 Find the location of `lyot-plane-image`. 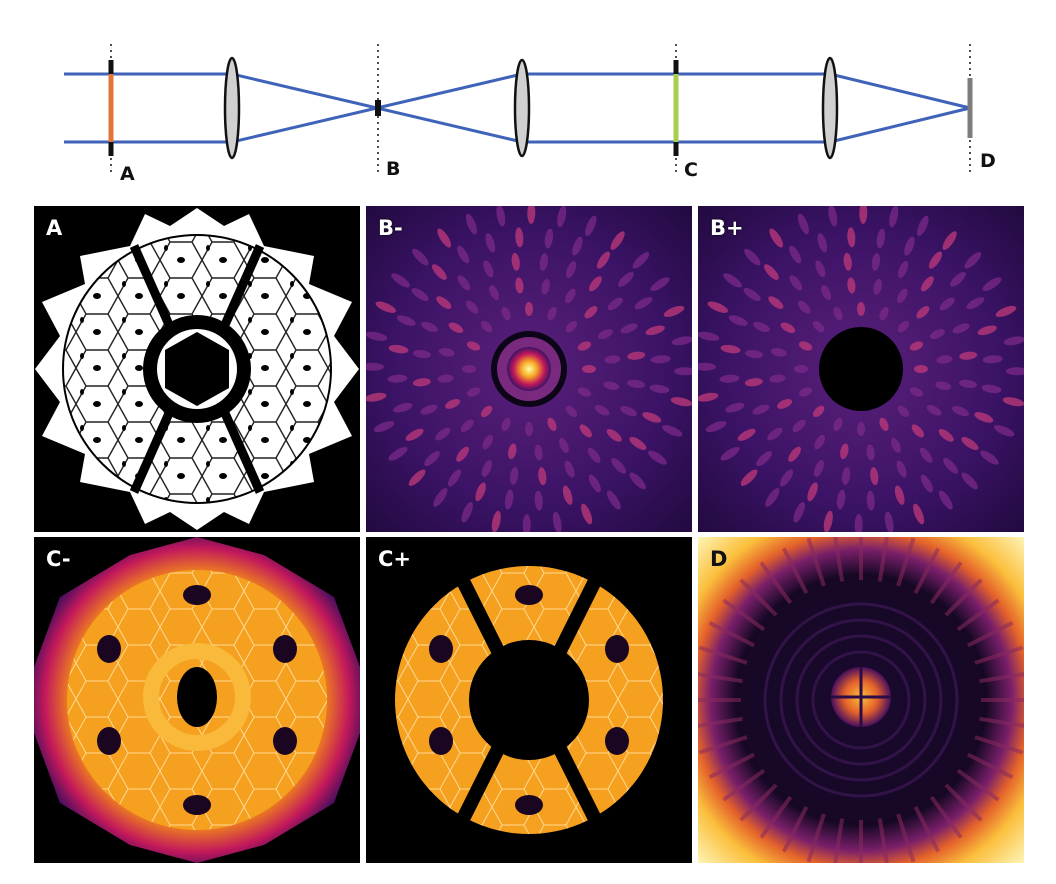

lyot-plane-image is located at coordinates (197, 700).